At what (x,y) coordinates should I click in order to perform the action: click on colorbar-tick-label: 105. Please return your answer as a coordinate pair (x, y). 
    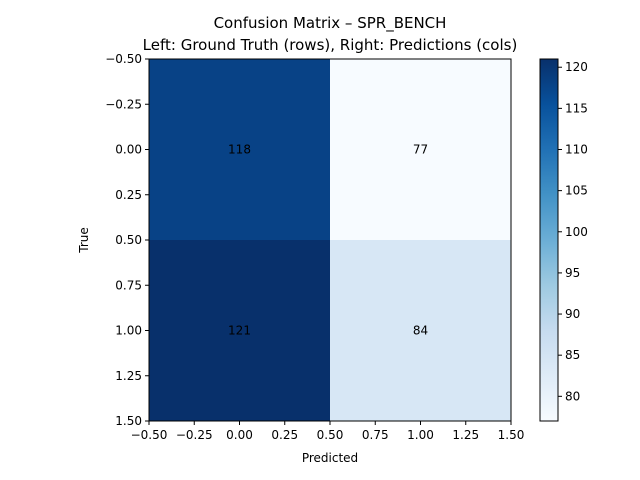
    Looking at the image, I should click on (576, 191).